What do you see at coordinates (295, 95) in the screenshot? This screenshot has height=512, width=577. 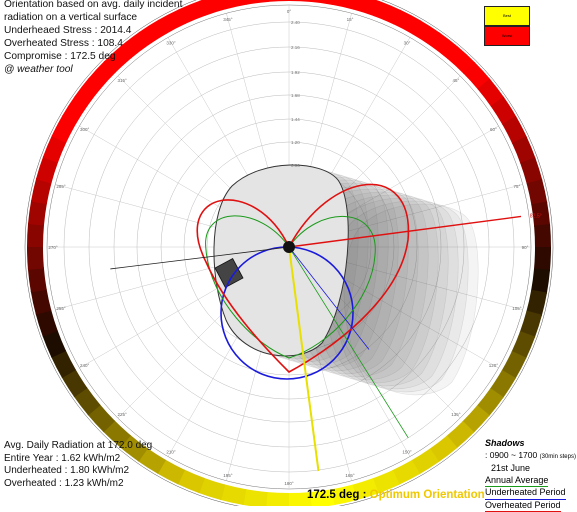 I see `ring-value-label: 1.68` at bounding box center [295, 95].